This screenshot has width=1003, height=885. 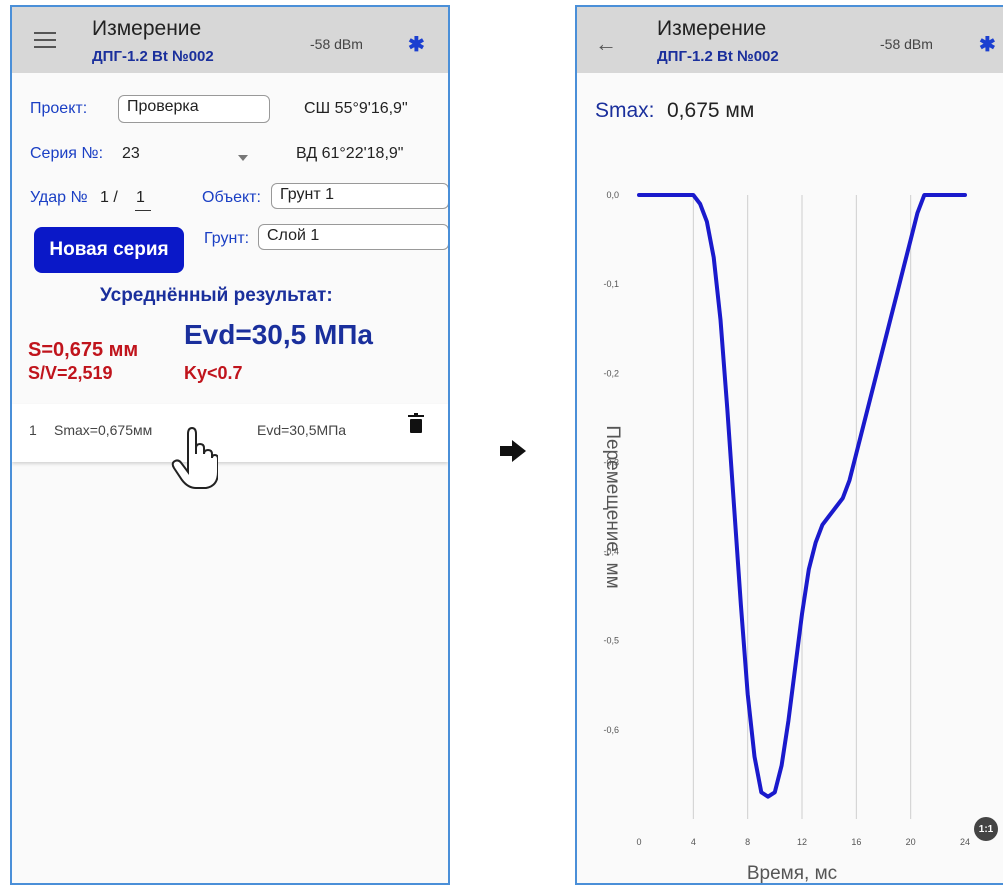 I want to click on x-axis-label: Время, мс, so click(x=792, y=873).